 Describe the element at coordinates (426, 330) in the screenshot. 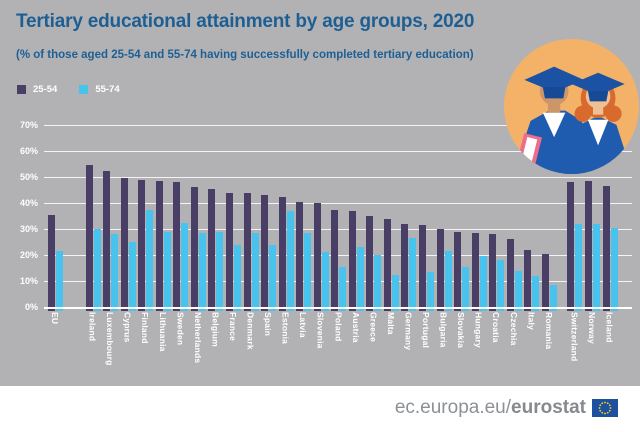

I see `x-axis-label: Portugal` at that location.